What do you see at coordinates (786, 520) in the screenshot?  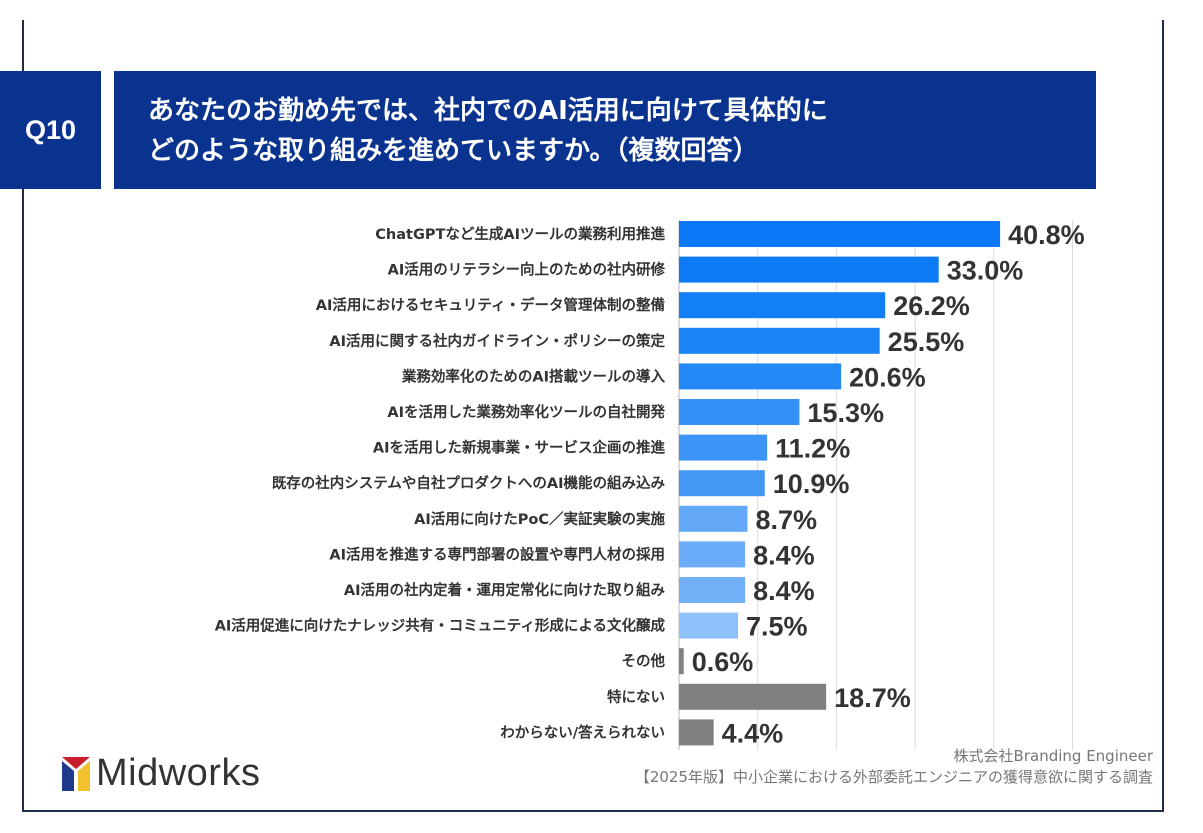 I see `data-label: 8.7%` at bounding box center [786, 520].